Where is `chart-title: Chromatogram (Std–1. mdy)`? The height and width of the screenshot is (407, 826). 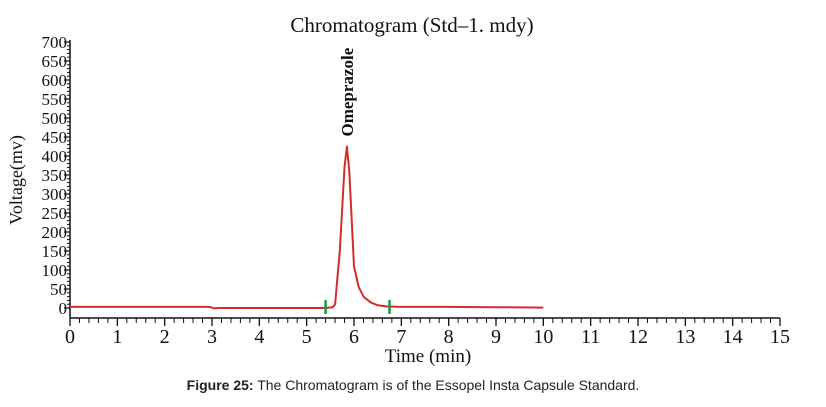
chart-title: Chromatogram (Std–1. mdy) is located at coordinates (411, 25).